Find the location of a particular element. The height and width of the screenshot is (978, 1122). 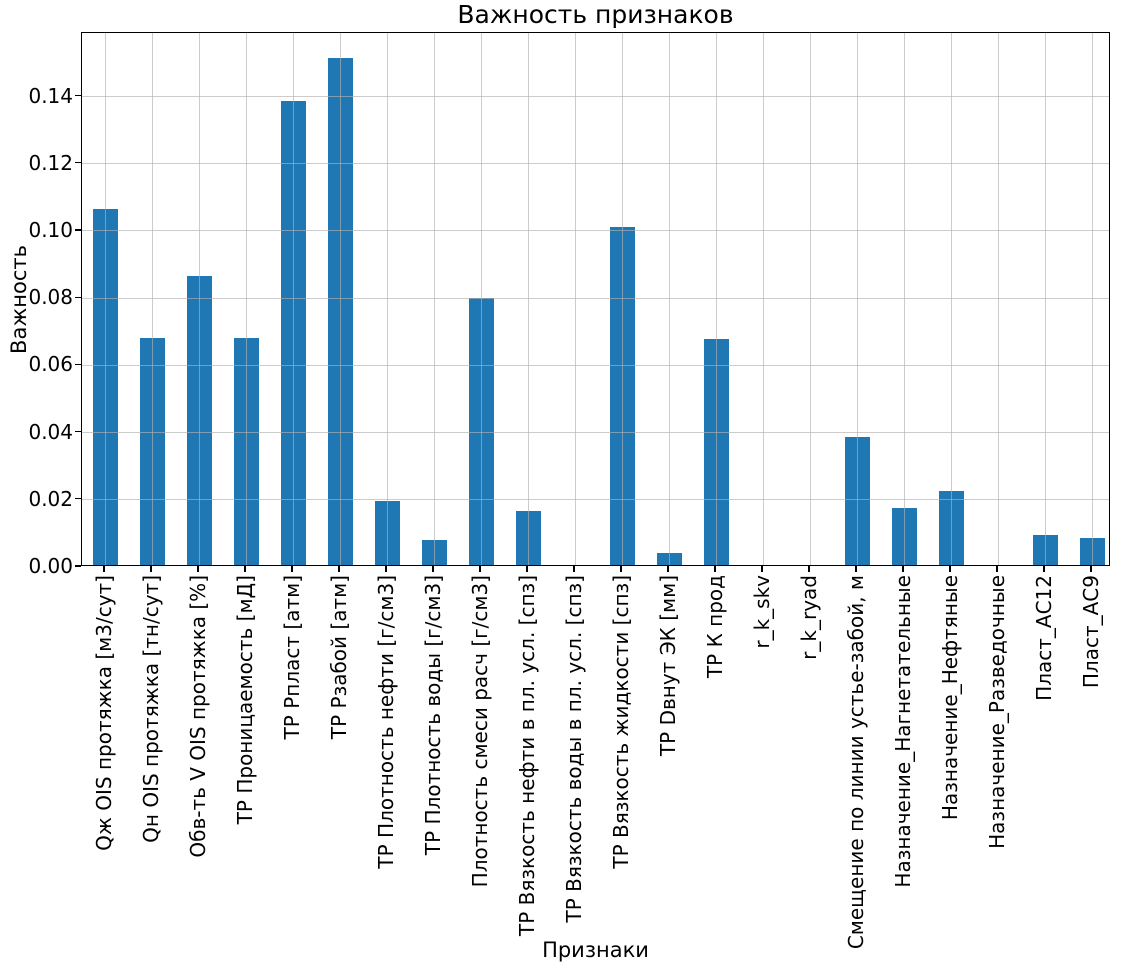

x-tick-label: ТР Плотность воды [г/см3] is located at coordinates (432, 715).